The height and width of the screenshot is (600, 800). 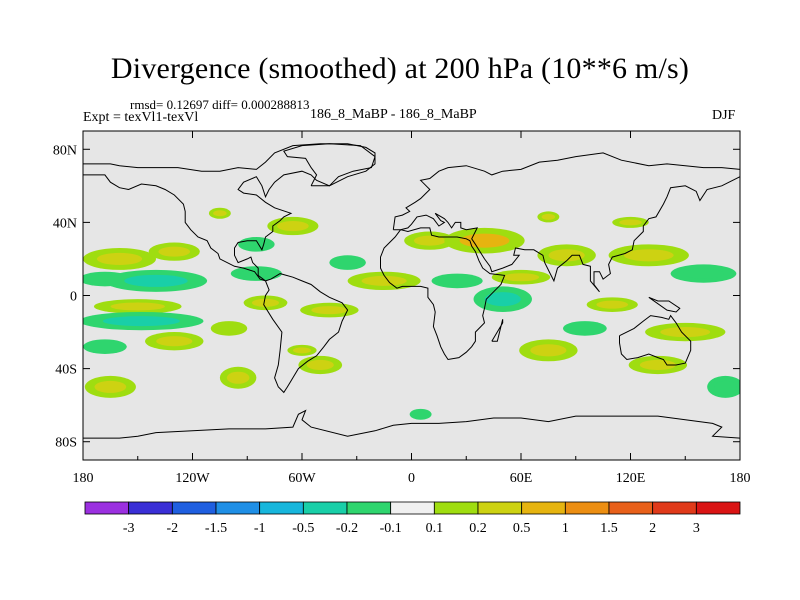 I want to click on colorbar-label-13: 3, so click(x=696, y=528).